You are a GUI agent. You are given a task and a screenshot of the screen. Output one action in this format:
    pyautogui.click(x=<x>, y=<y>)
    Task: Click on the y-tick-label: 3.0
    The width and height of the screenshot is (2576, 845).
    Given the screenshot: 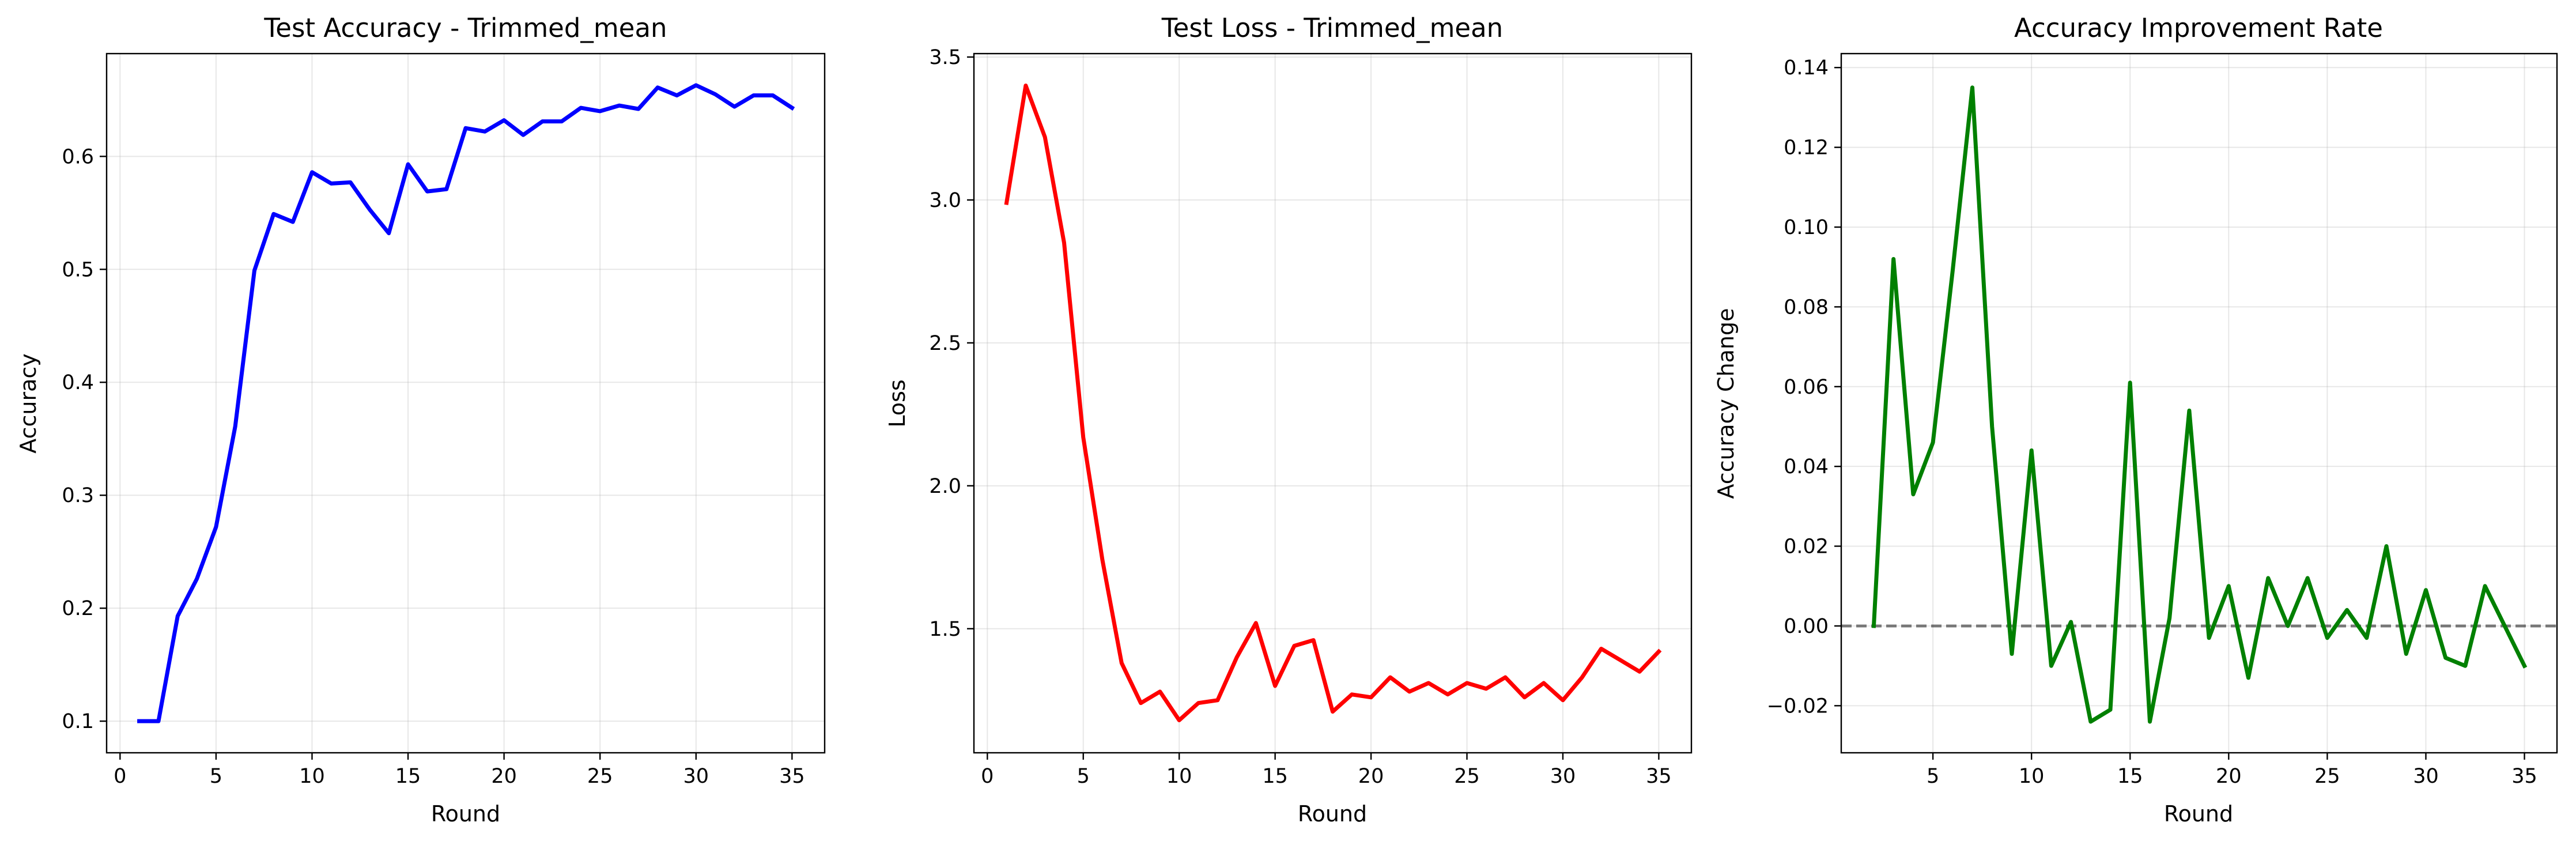 What is the action you would take?
    pyautogui.click(x=945, y=201)
    